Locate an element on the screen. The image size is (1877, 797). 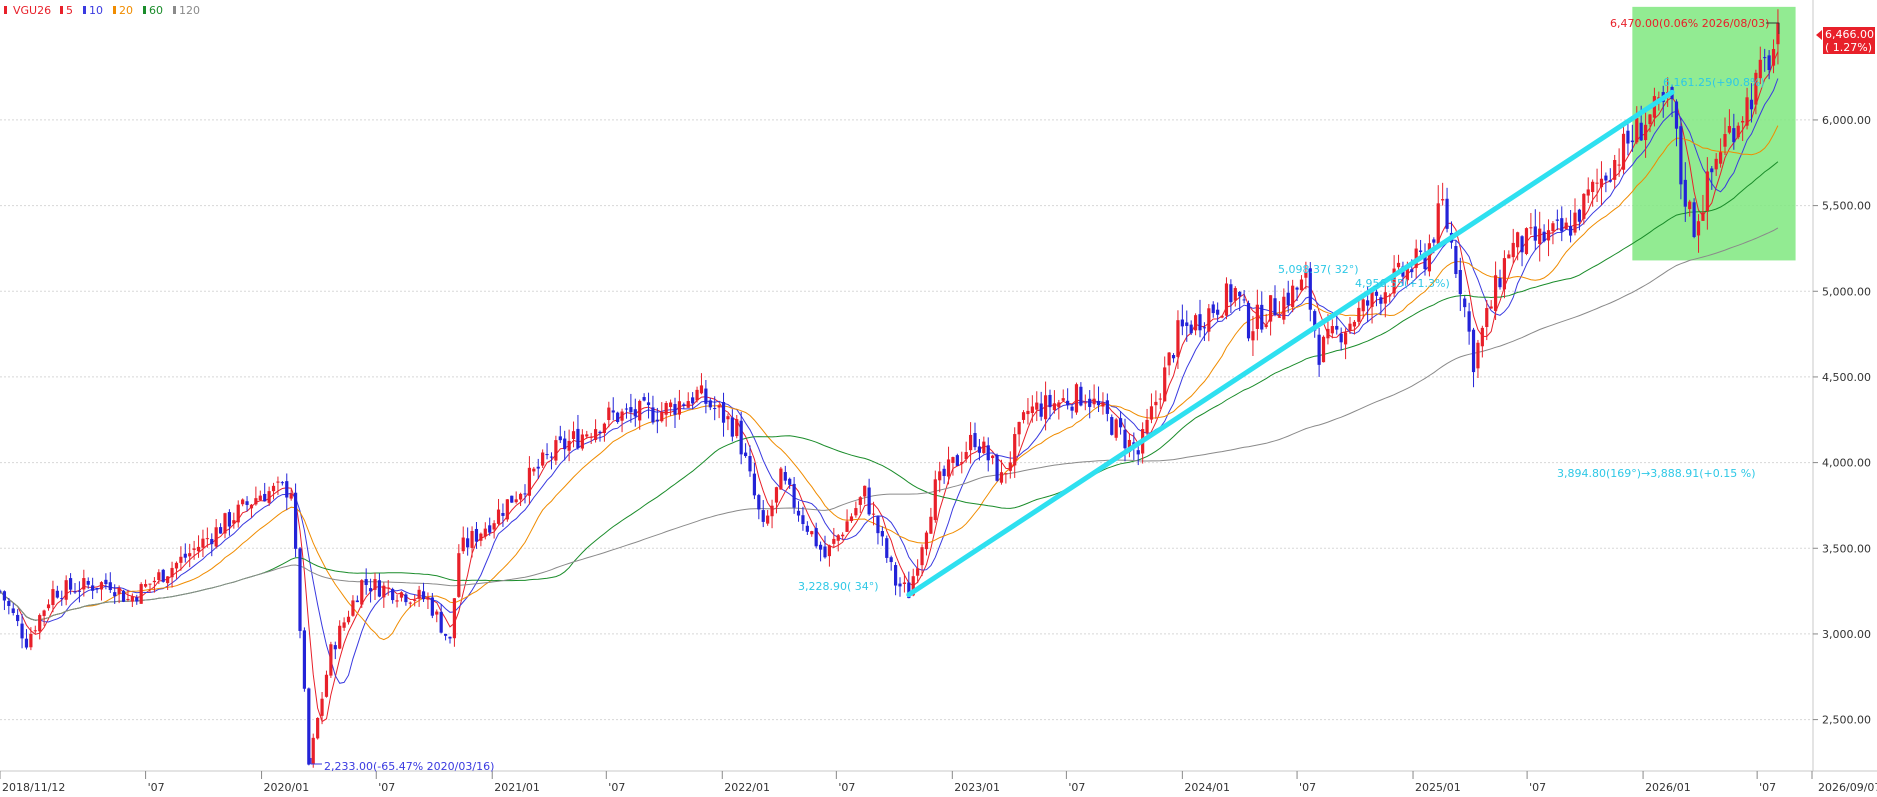
x-tick-label: 2026/01 is located at coordinates (1668, 787).